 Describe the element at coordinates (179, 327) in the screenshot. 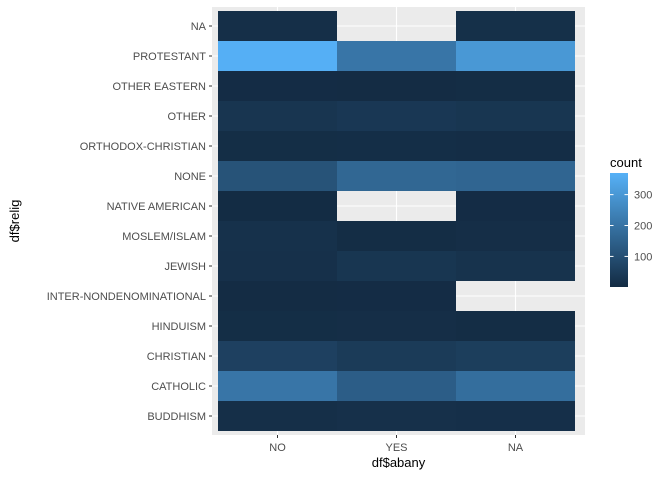

I see `y-tick-label: HINDUISM` at that location.